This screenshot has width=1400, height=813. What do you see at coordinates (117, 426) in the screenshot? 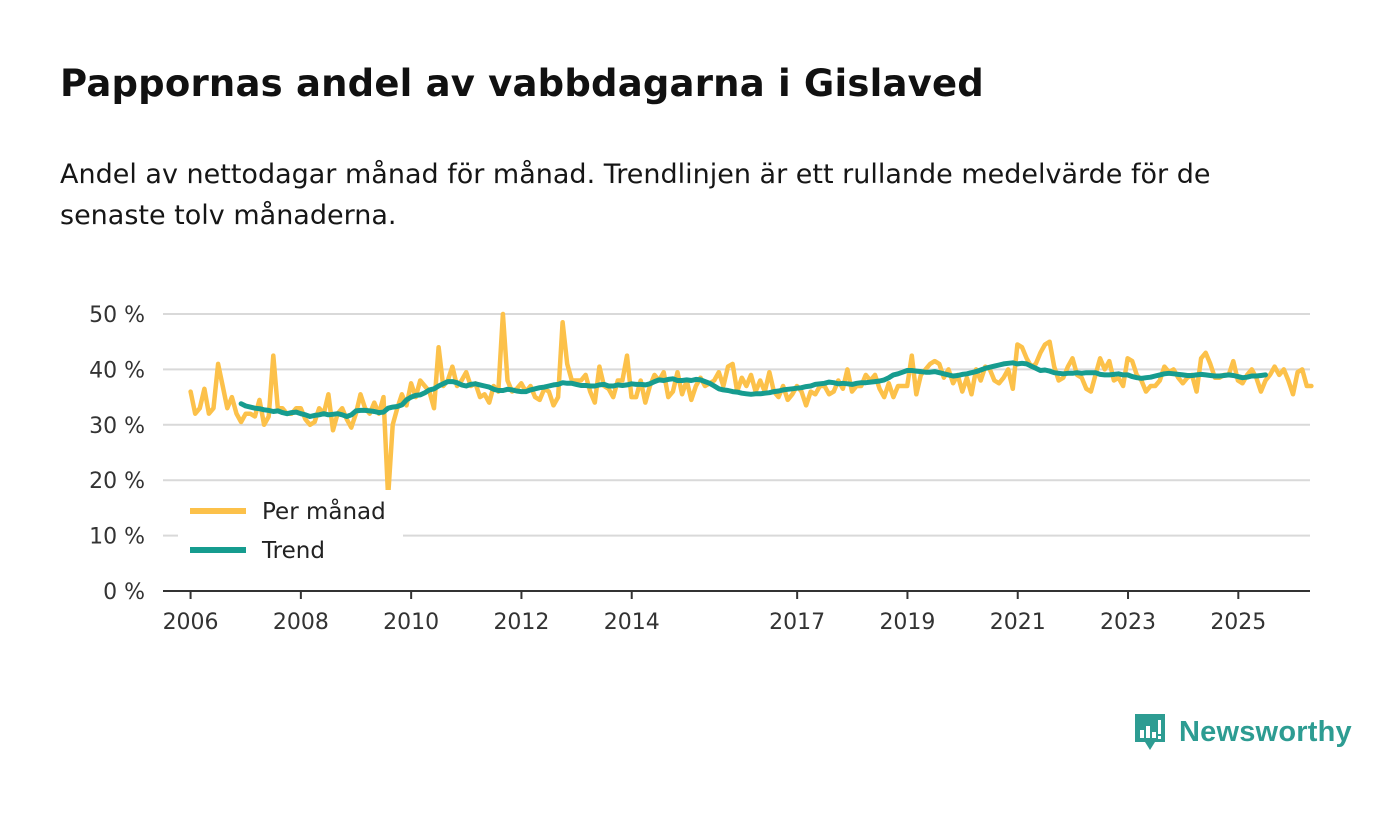
I see `y-tick-label: 30 %` at bounding box center [117, 426].